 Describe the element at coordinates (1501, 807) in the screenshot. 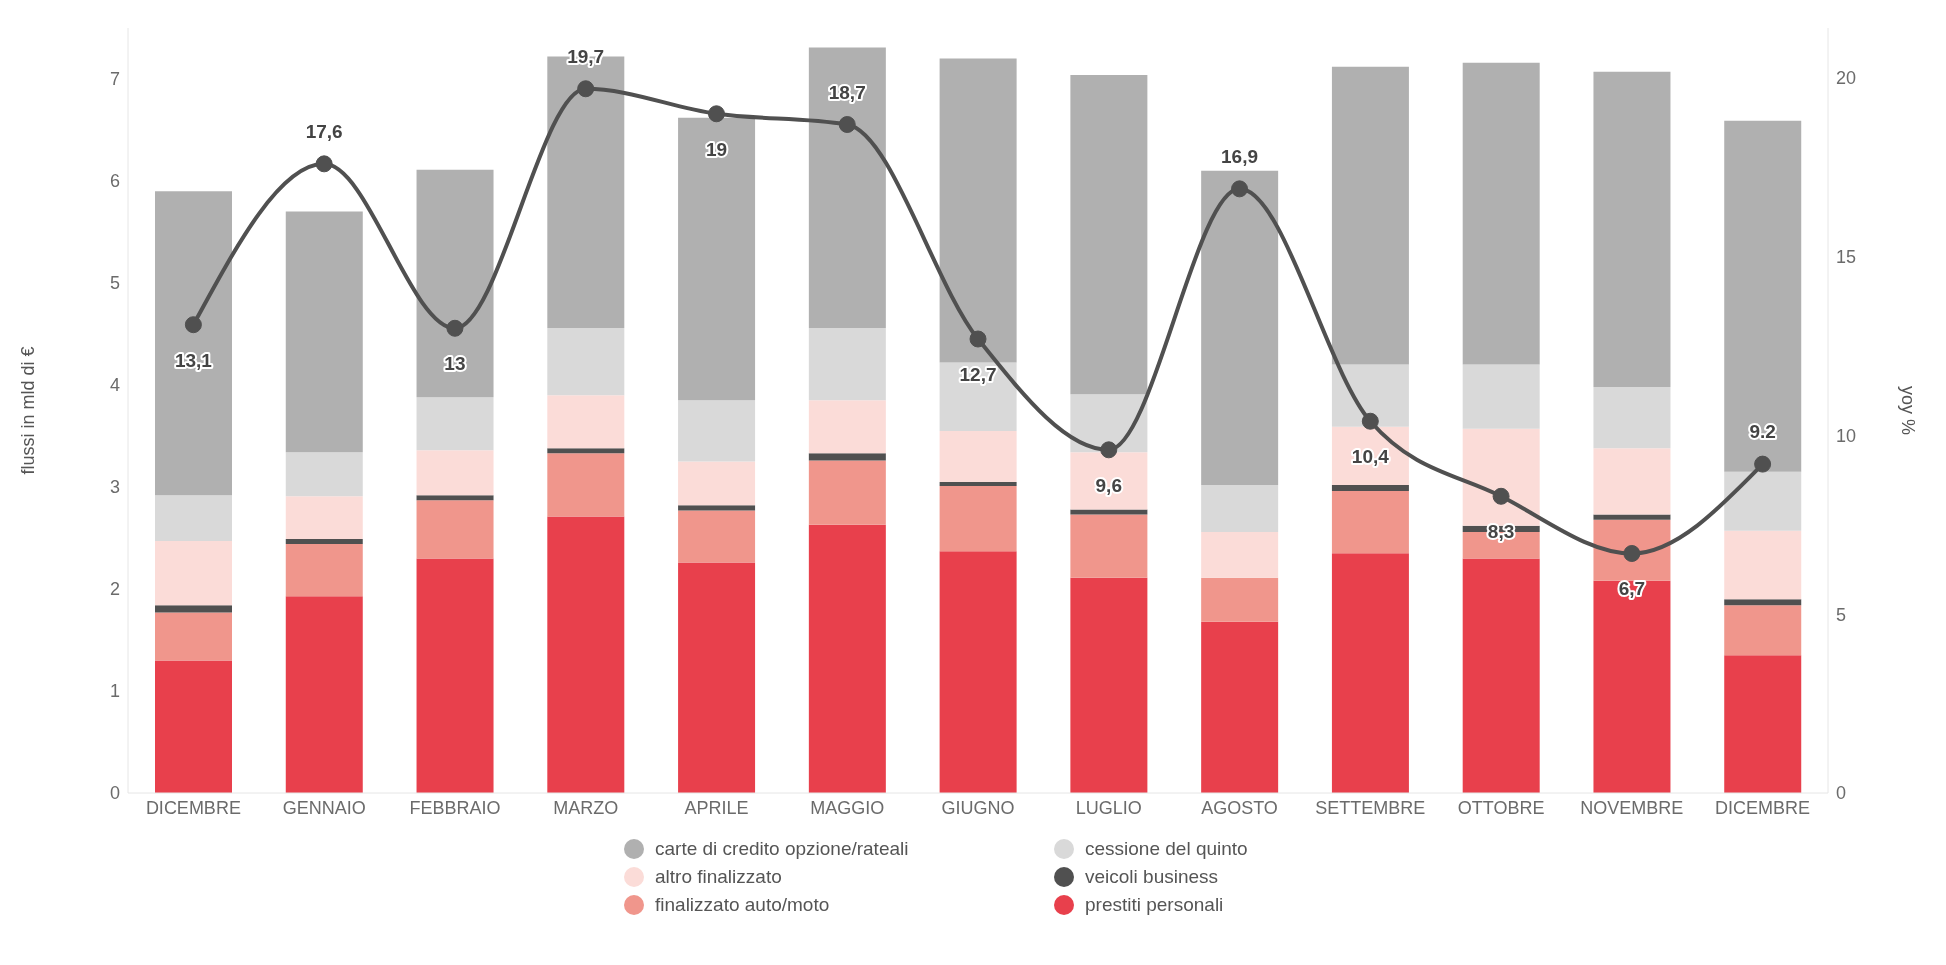

I see `x-tick-label: OTTOBRE` at that location.